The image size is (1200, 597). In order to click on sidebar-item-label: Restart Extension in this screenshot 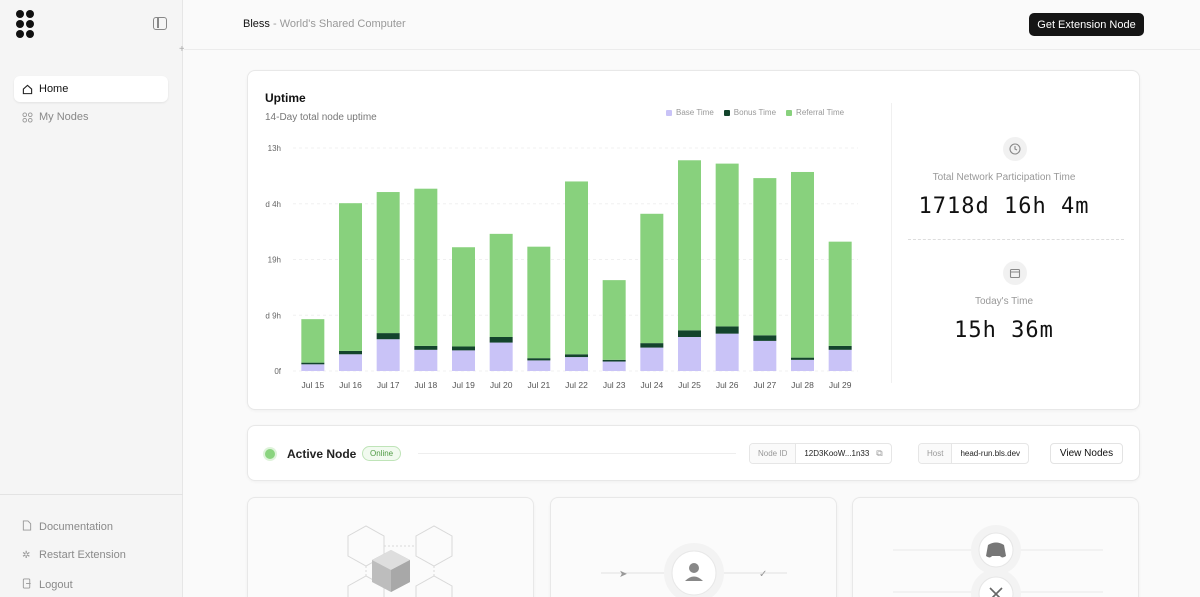, I will do `click(82, 555)`.